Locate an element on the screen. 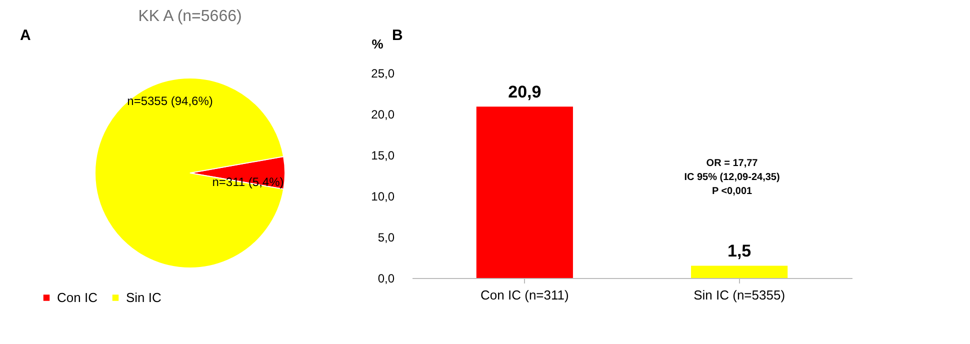 This screenshot has width=970, height=344. pie-slice is located at coordinates (189, 173).